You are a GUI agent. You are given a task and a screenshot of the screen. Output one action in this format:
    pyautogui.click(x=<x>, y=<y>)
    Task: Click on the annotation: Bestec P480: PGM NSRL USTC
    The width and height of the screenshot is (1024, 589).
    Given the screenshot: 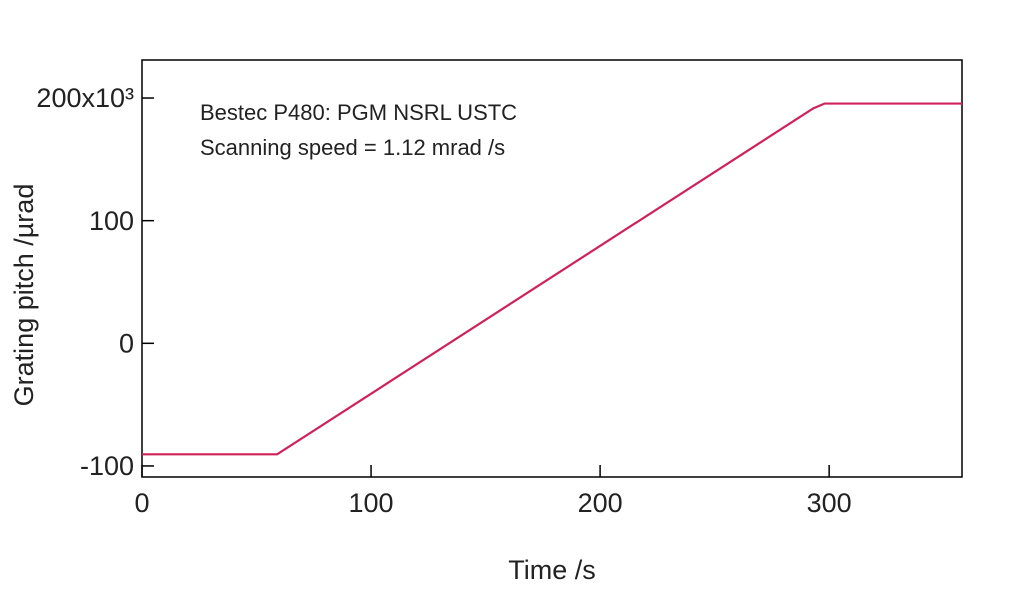 What is the action you would take?
    pyautogui.click(x=358, y=112)
    